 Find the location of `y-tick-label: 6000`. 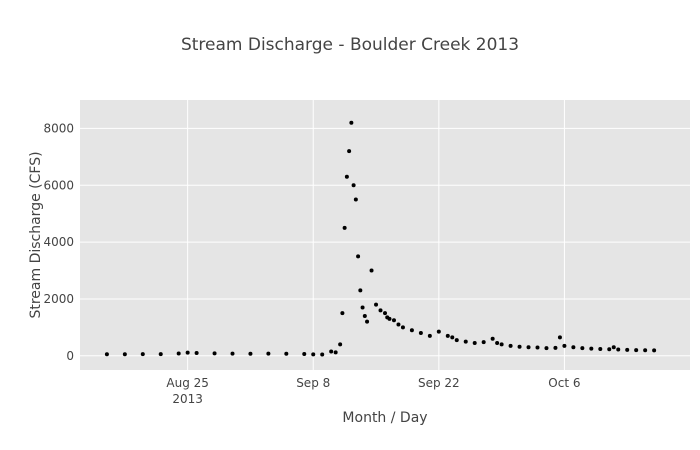

y-tick-label: 6000 is located at coordinates (58, 185).